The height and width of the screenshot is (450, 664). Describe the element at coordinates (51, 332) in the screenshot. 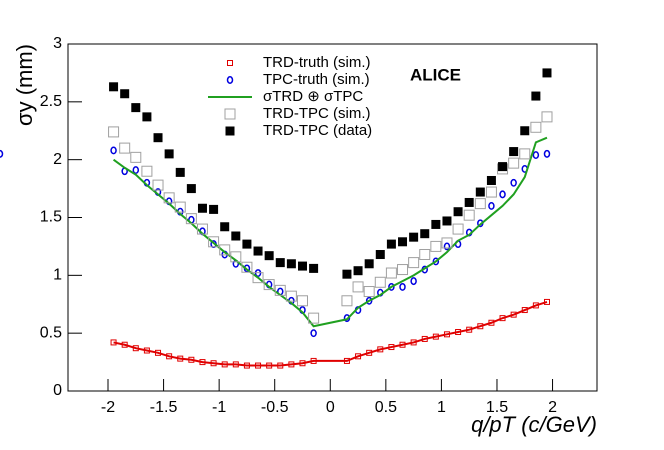

I see `y-tick-label: 0.5` at that location.